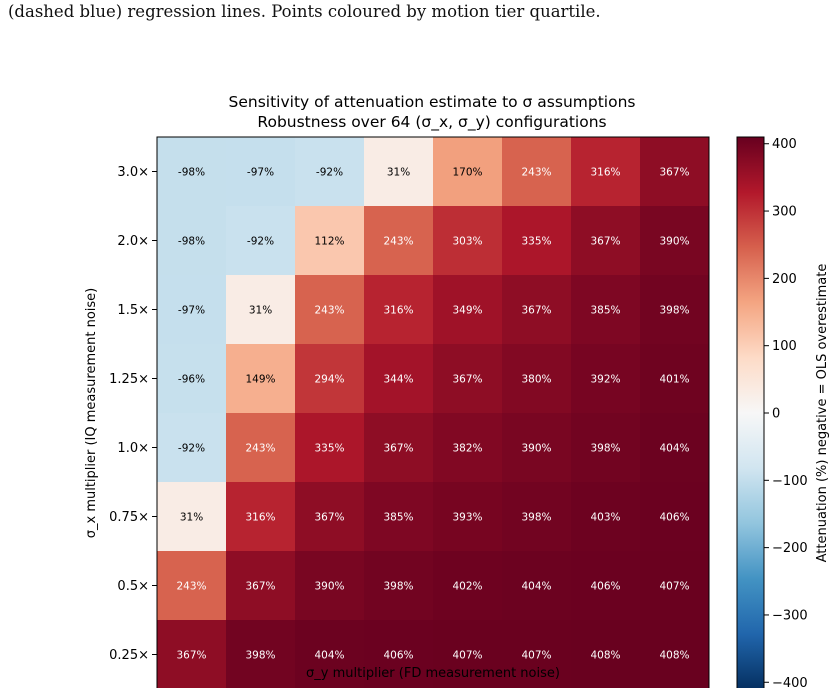 This screenshot has width=839, height=688. What do you see at coordinates (790, 548) in the screenshot?
I see `colorbar-tick-label: −200` at bounding box center [790, 548].